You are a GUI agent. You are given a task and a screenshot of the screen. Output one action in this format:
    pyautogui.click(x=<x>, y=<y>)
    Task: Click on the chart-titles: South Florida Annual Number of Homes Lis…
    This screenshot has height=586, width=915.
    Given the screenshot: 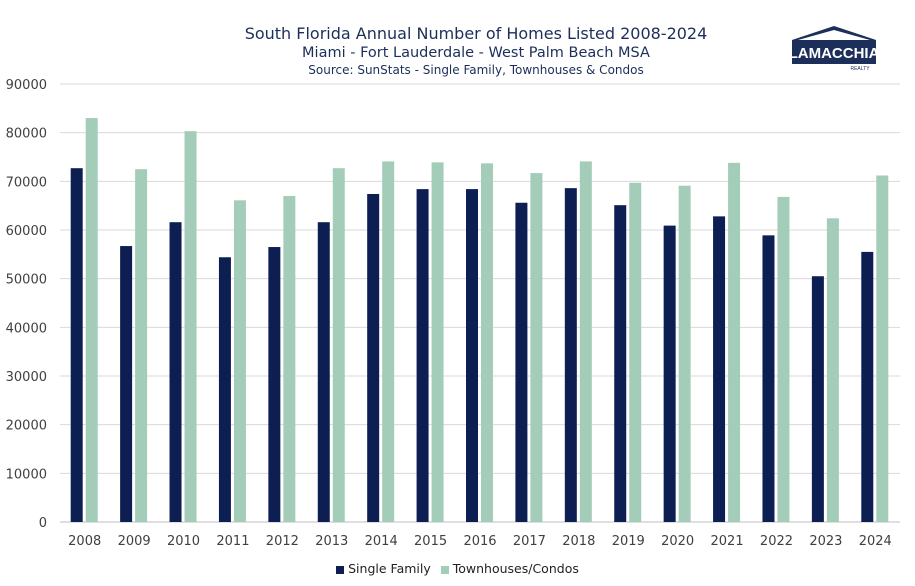 What is the action you would take?
    pyautogui.click(x=457, y=51)
    